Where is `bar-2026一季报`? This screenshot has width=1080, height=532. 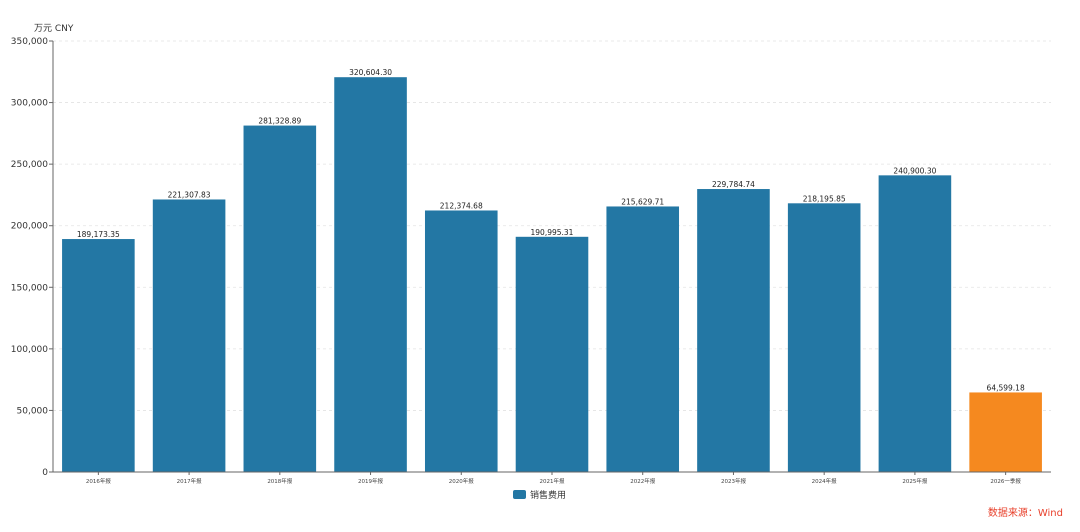 bar-2026一季报 is located at coordinates (1005, 432).